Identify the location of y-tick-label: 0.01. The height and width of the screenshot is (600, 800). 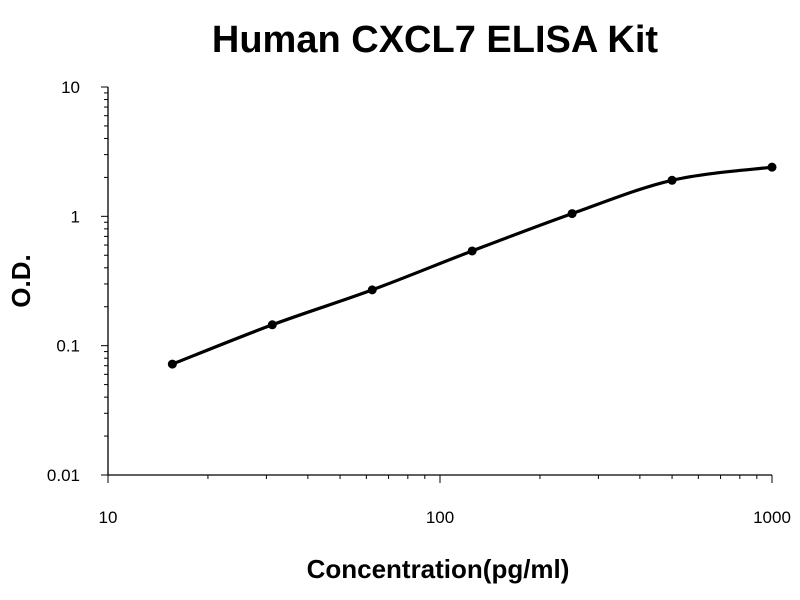
(63, 475).